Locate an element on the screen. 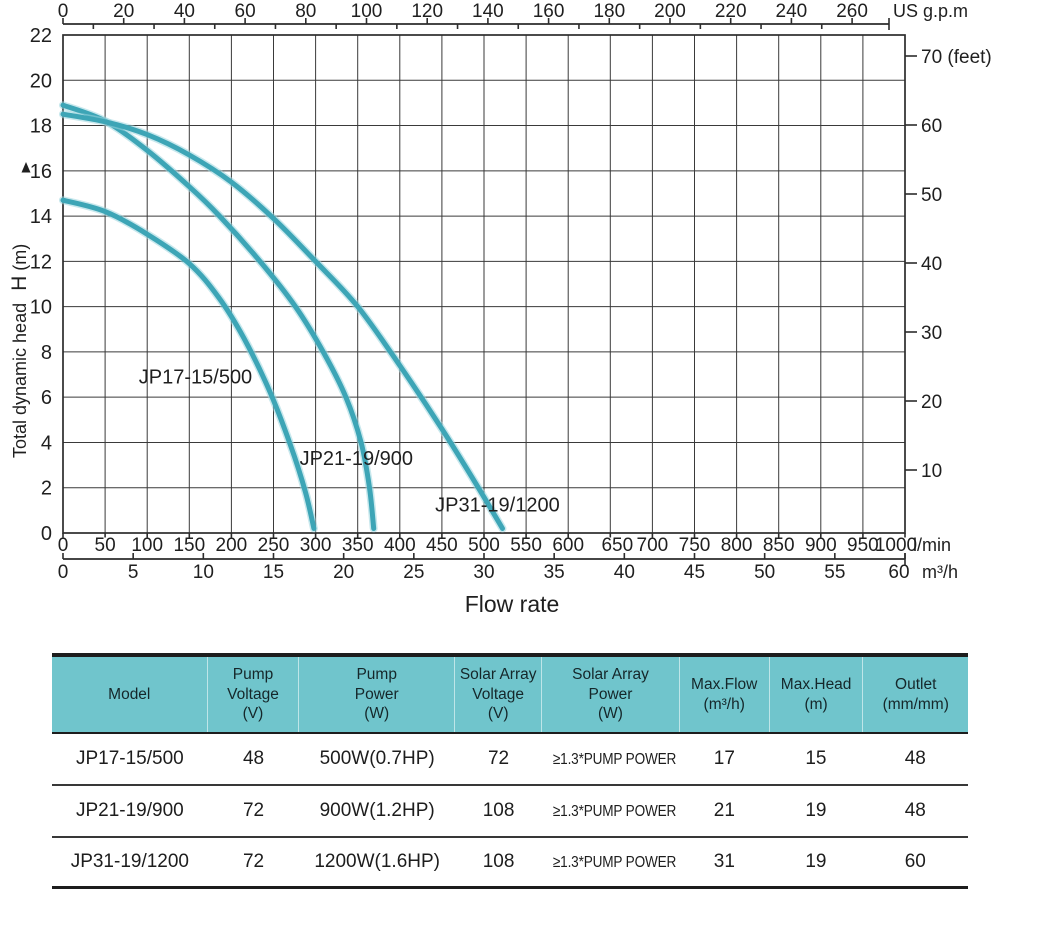  axis-arrow-icon is located at coordinates (26, 167).